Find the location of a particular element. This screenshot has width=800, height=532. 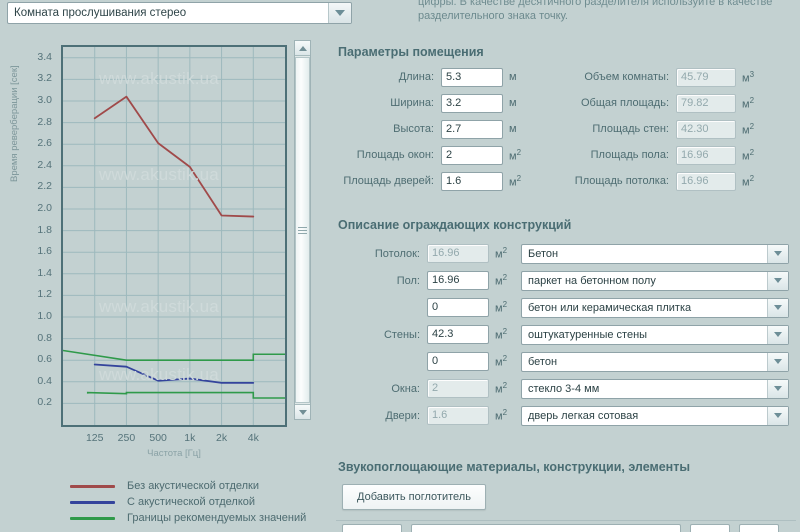

chart-y-tick: 2.0 is located at coordinates (44, 208).